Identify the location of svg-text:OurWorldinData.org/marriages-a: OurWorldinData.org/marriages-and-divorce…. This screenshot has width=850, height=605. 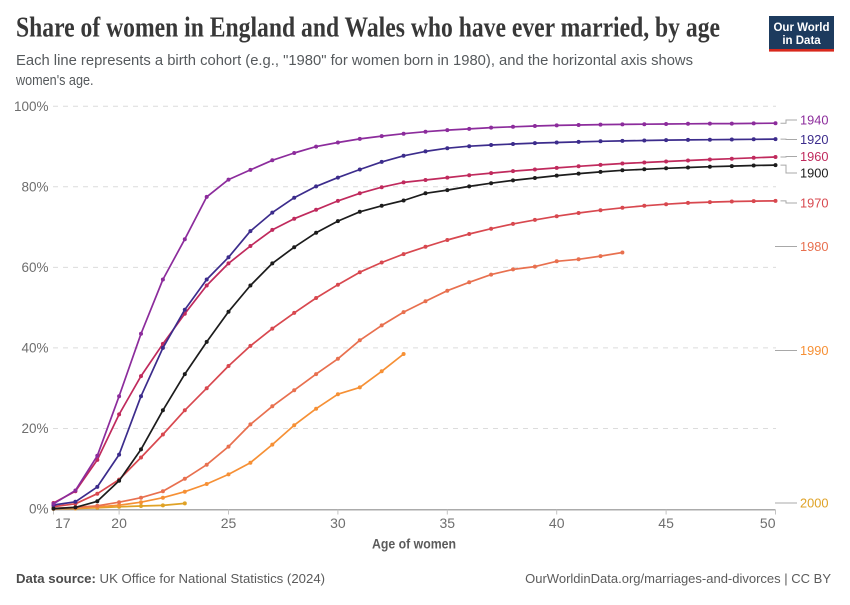
(678, 578).